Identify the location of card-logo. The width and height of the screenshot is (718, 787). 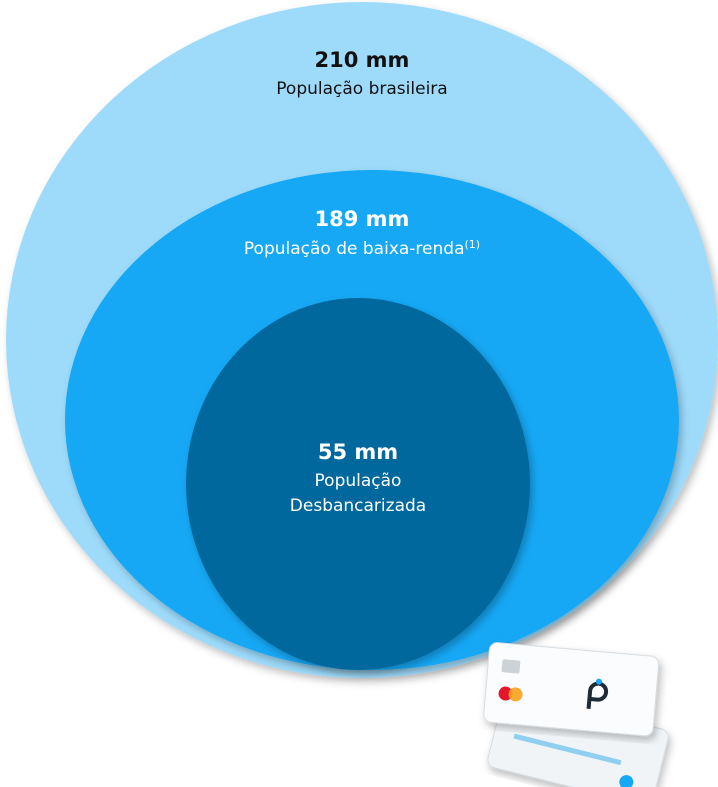
(597, 695).